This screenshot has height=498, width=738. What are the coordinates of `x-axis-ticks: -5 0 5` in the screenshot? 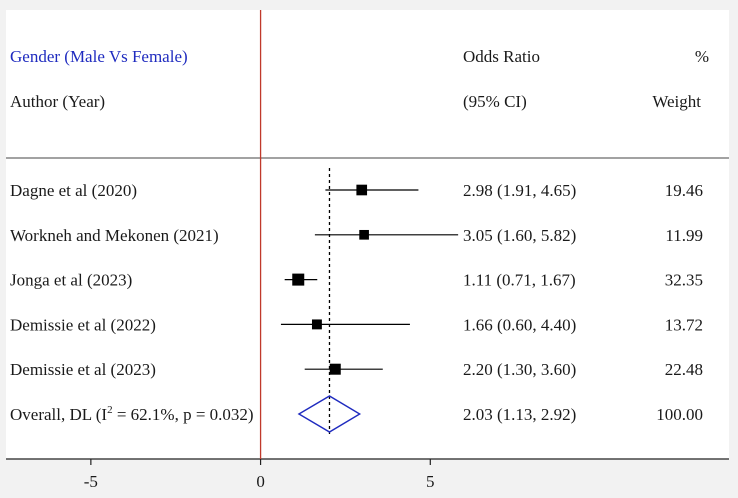 It's located at (259, 475).